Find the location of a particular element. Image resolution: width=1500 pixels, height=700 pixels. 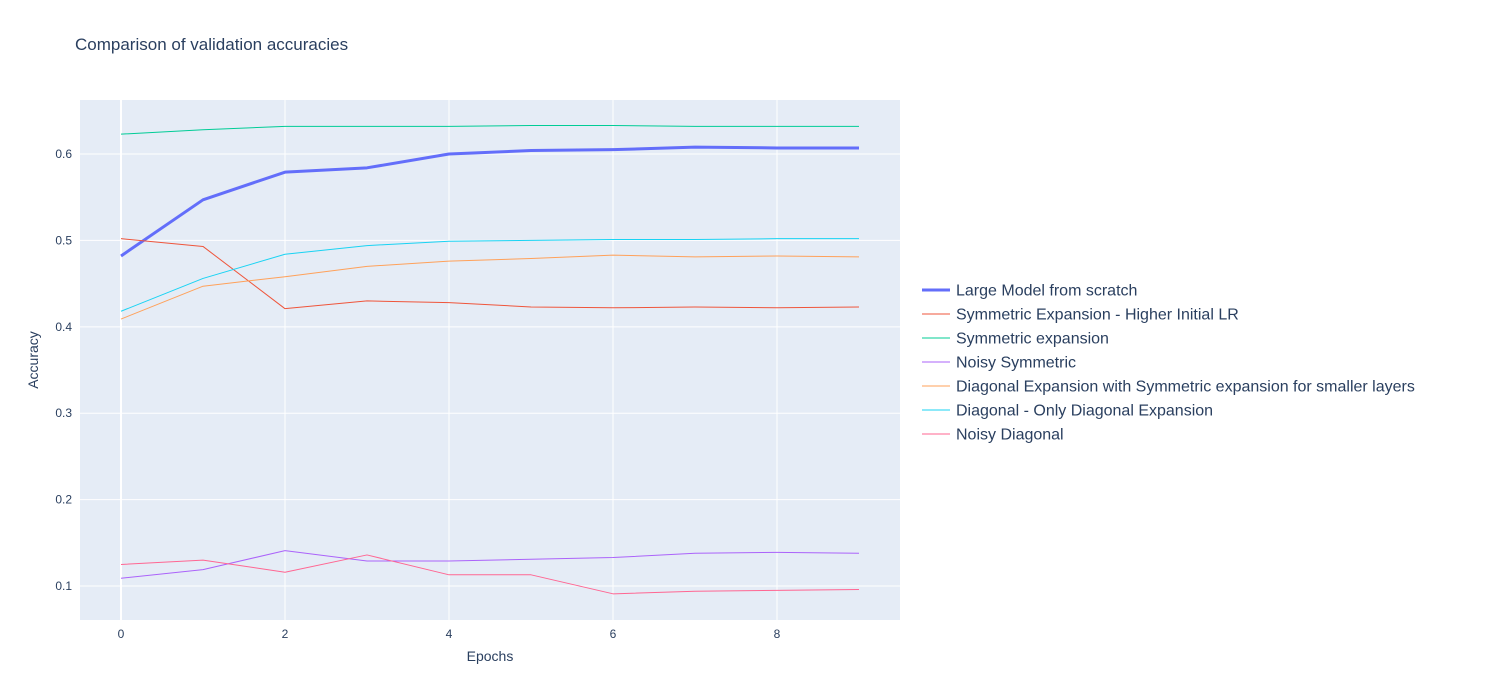

x-tick-label: 4 is located at coordinates (449, 634).